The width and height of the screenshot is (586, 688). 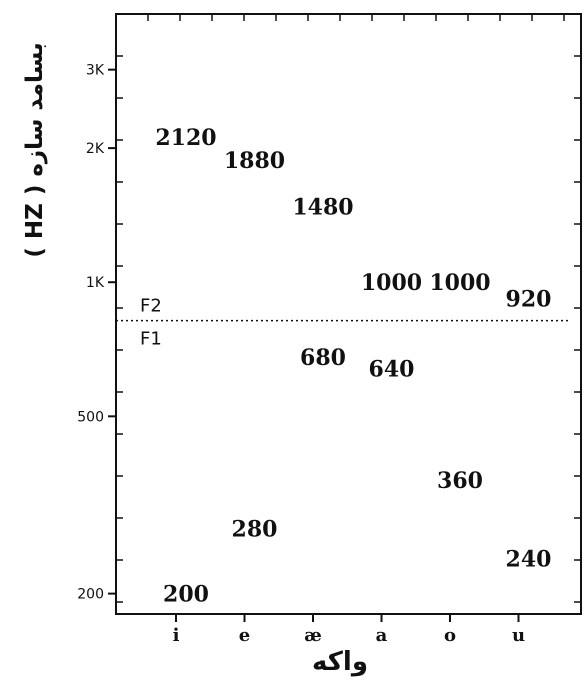 What do you see at coordinates (95, 149) in the screenshot?
I see `y-tick-label: 2K` at bounding box center [95, 149].